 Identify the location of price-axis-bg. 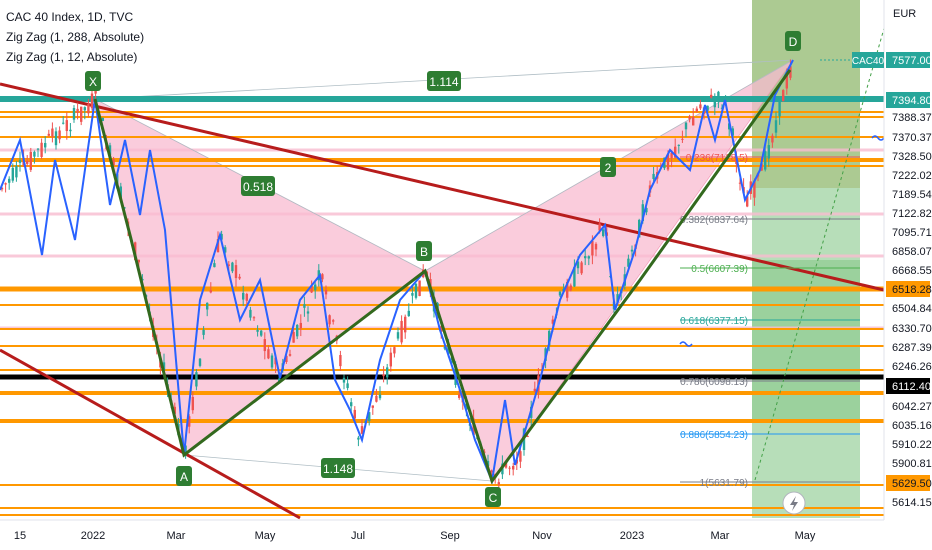
(908, 275).